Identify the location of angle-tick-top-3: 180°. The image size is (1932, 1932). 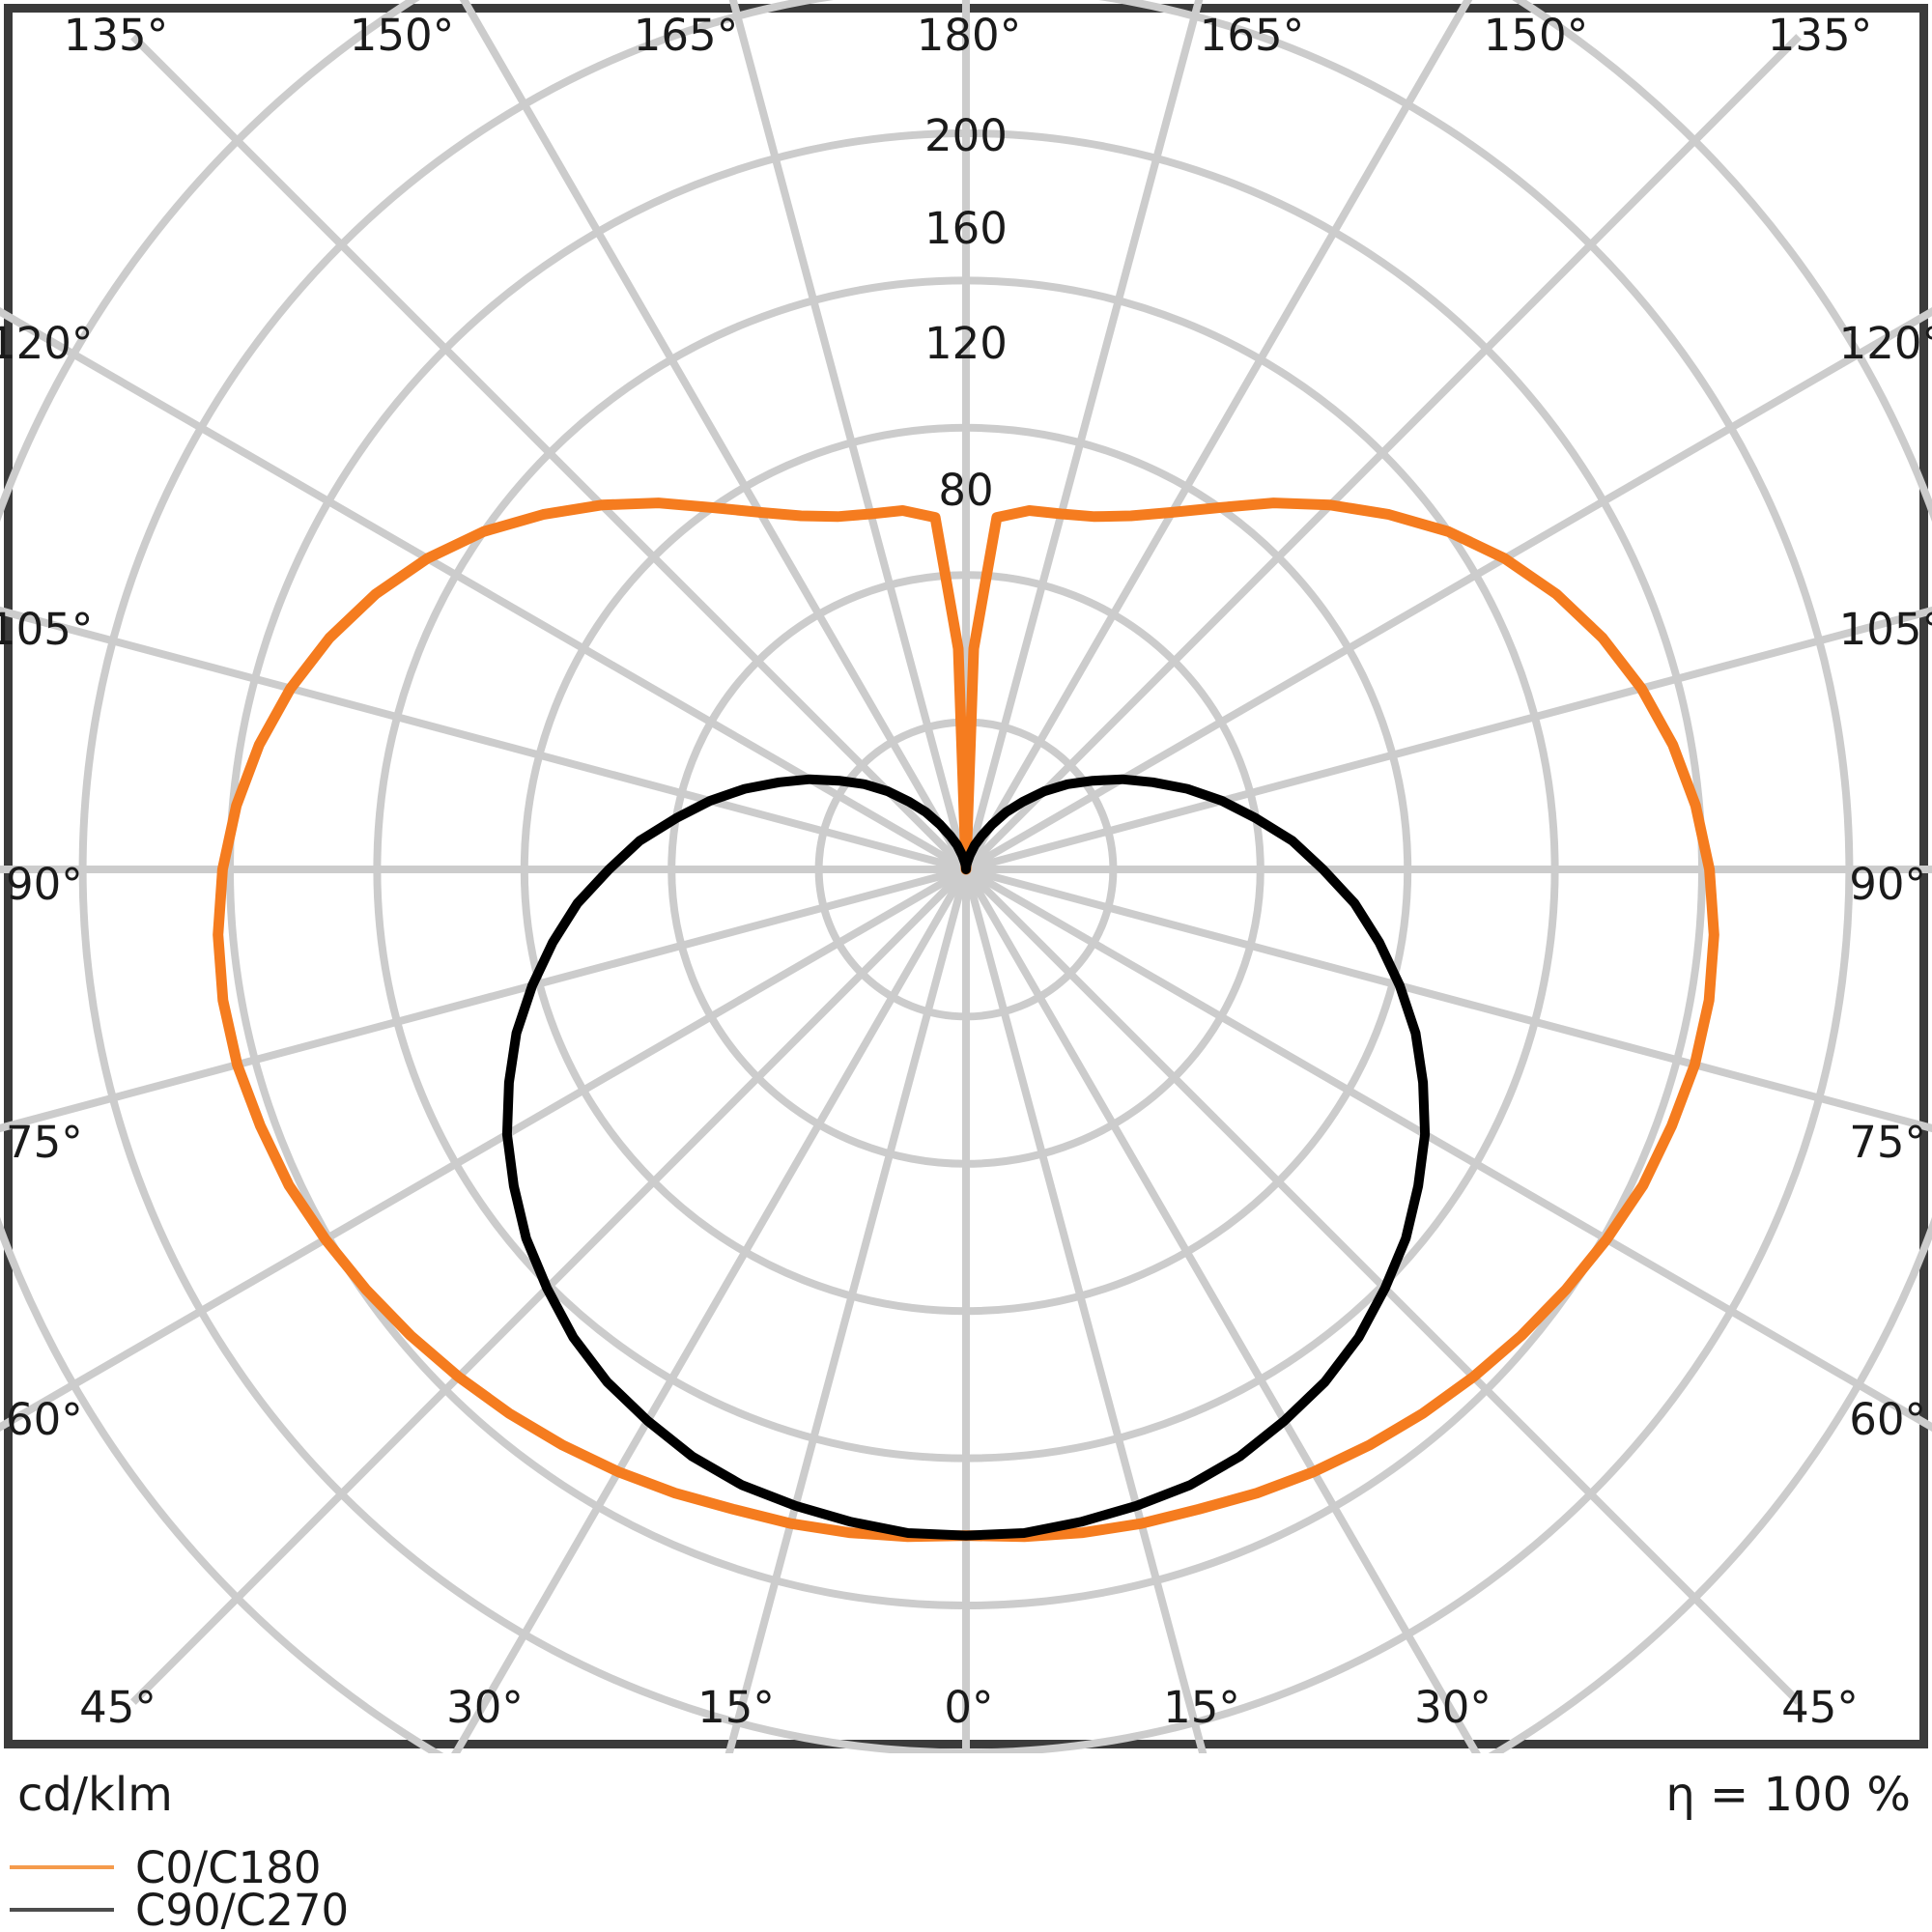
(969, 35).